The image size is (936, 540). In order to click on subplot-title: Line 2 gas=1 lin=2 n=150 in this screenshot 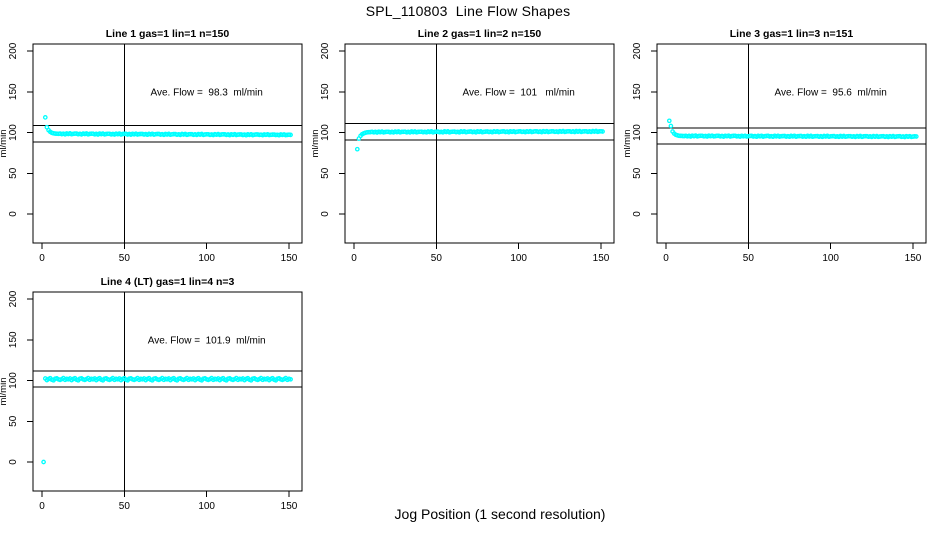, I will do `click(480, 34)`.